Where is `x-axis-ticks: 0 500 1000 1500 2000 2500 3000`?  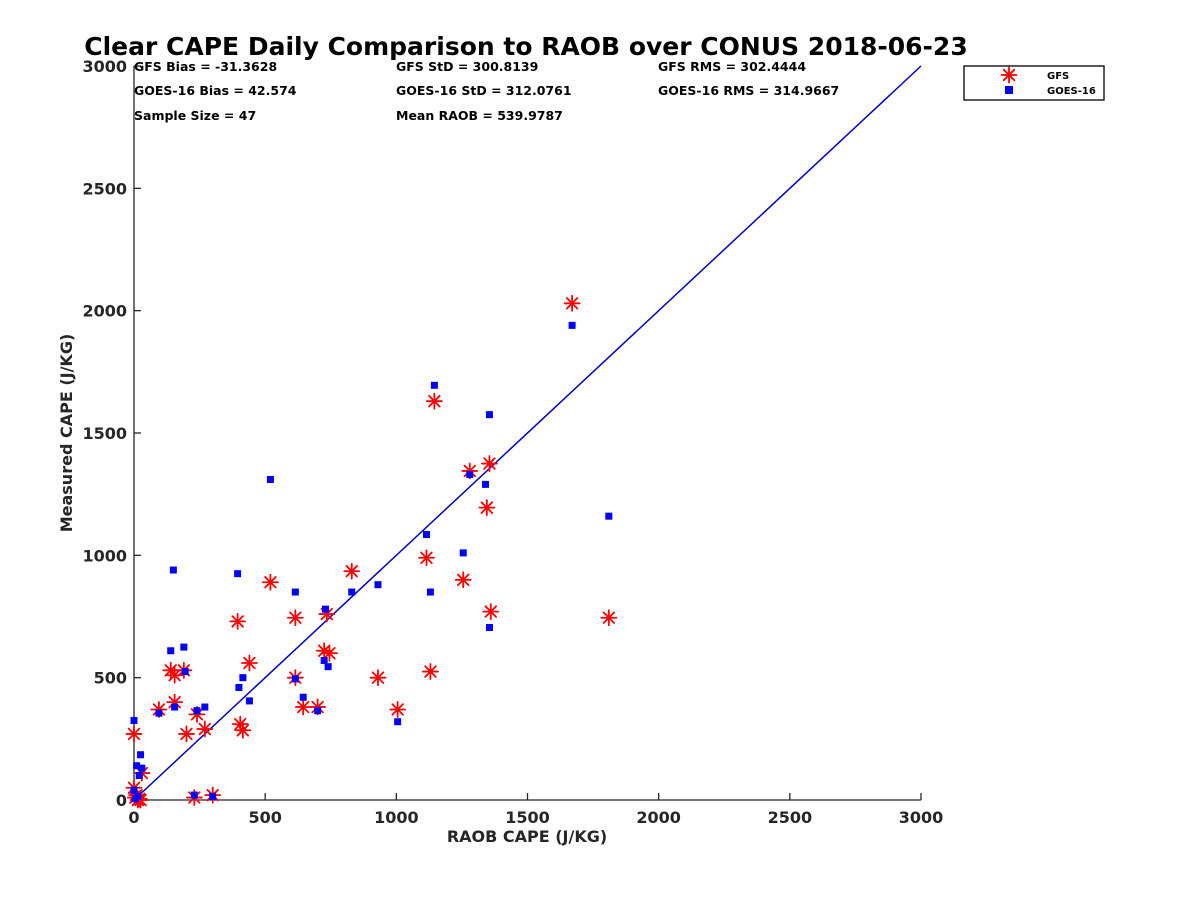 x-axis-ticks: 0 500 1000 1500 2000 2500 3000 is located at coordinates (535, 810).